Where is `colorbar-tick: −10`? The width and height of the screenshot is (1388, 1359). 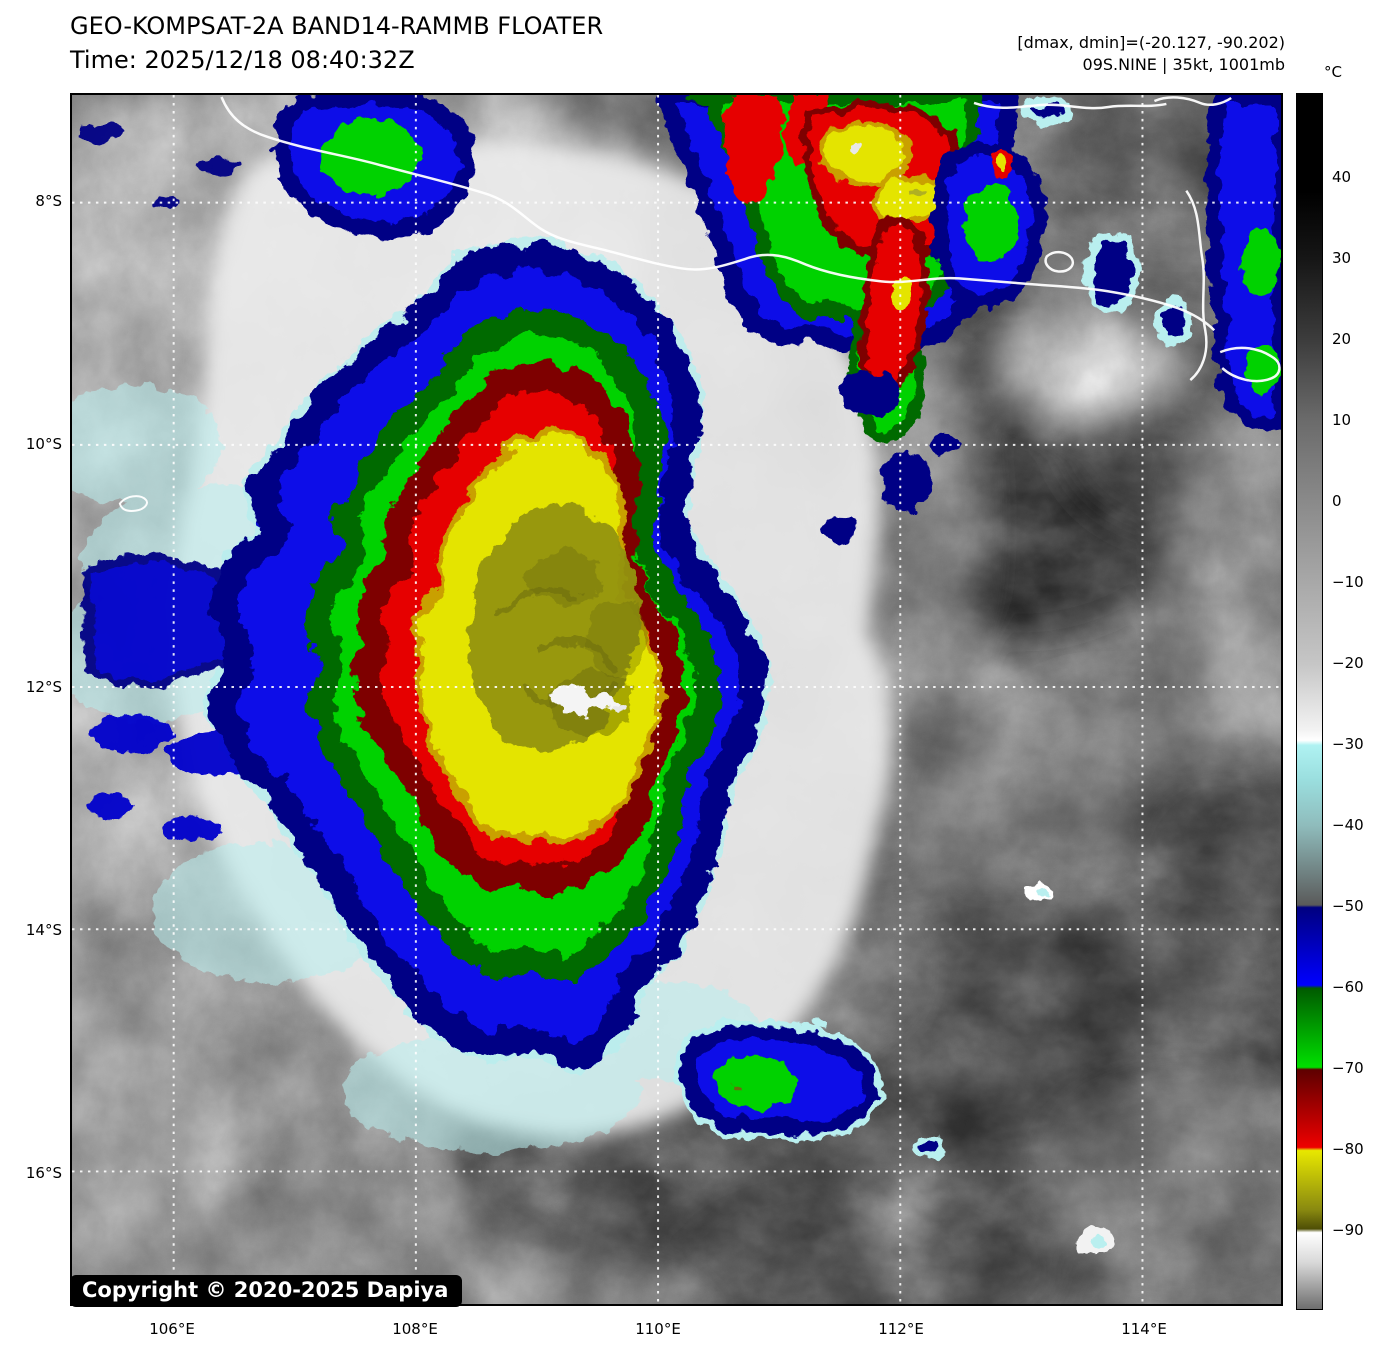 colorbar-tick: −10 is located at coordinates (1348, 582).